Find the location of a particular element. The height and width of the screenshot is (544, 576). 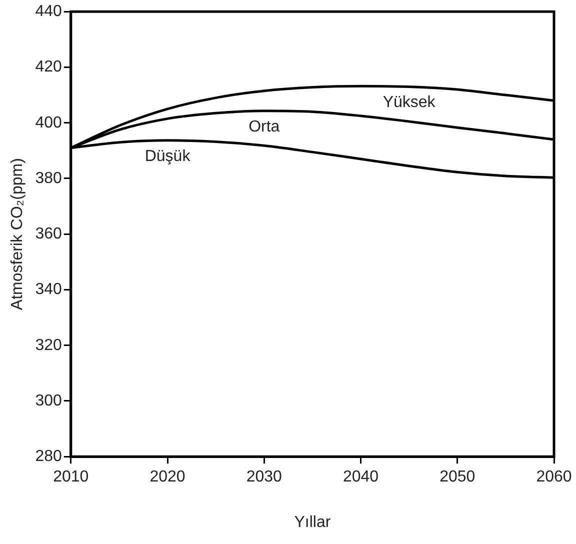

y-tick-label: 300 is located at coordinates (48, 401).